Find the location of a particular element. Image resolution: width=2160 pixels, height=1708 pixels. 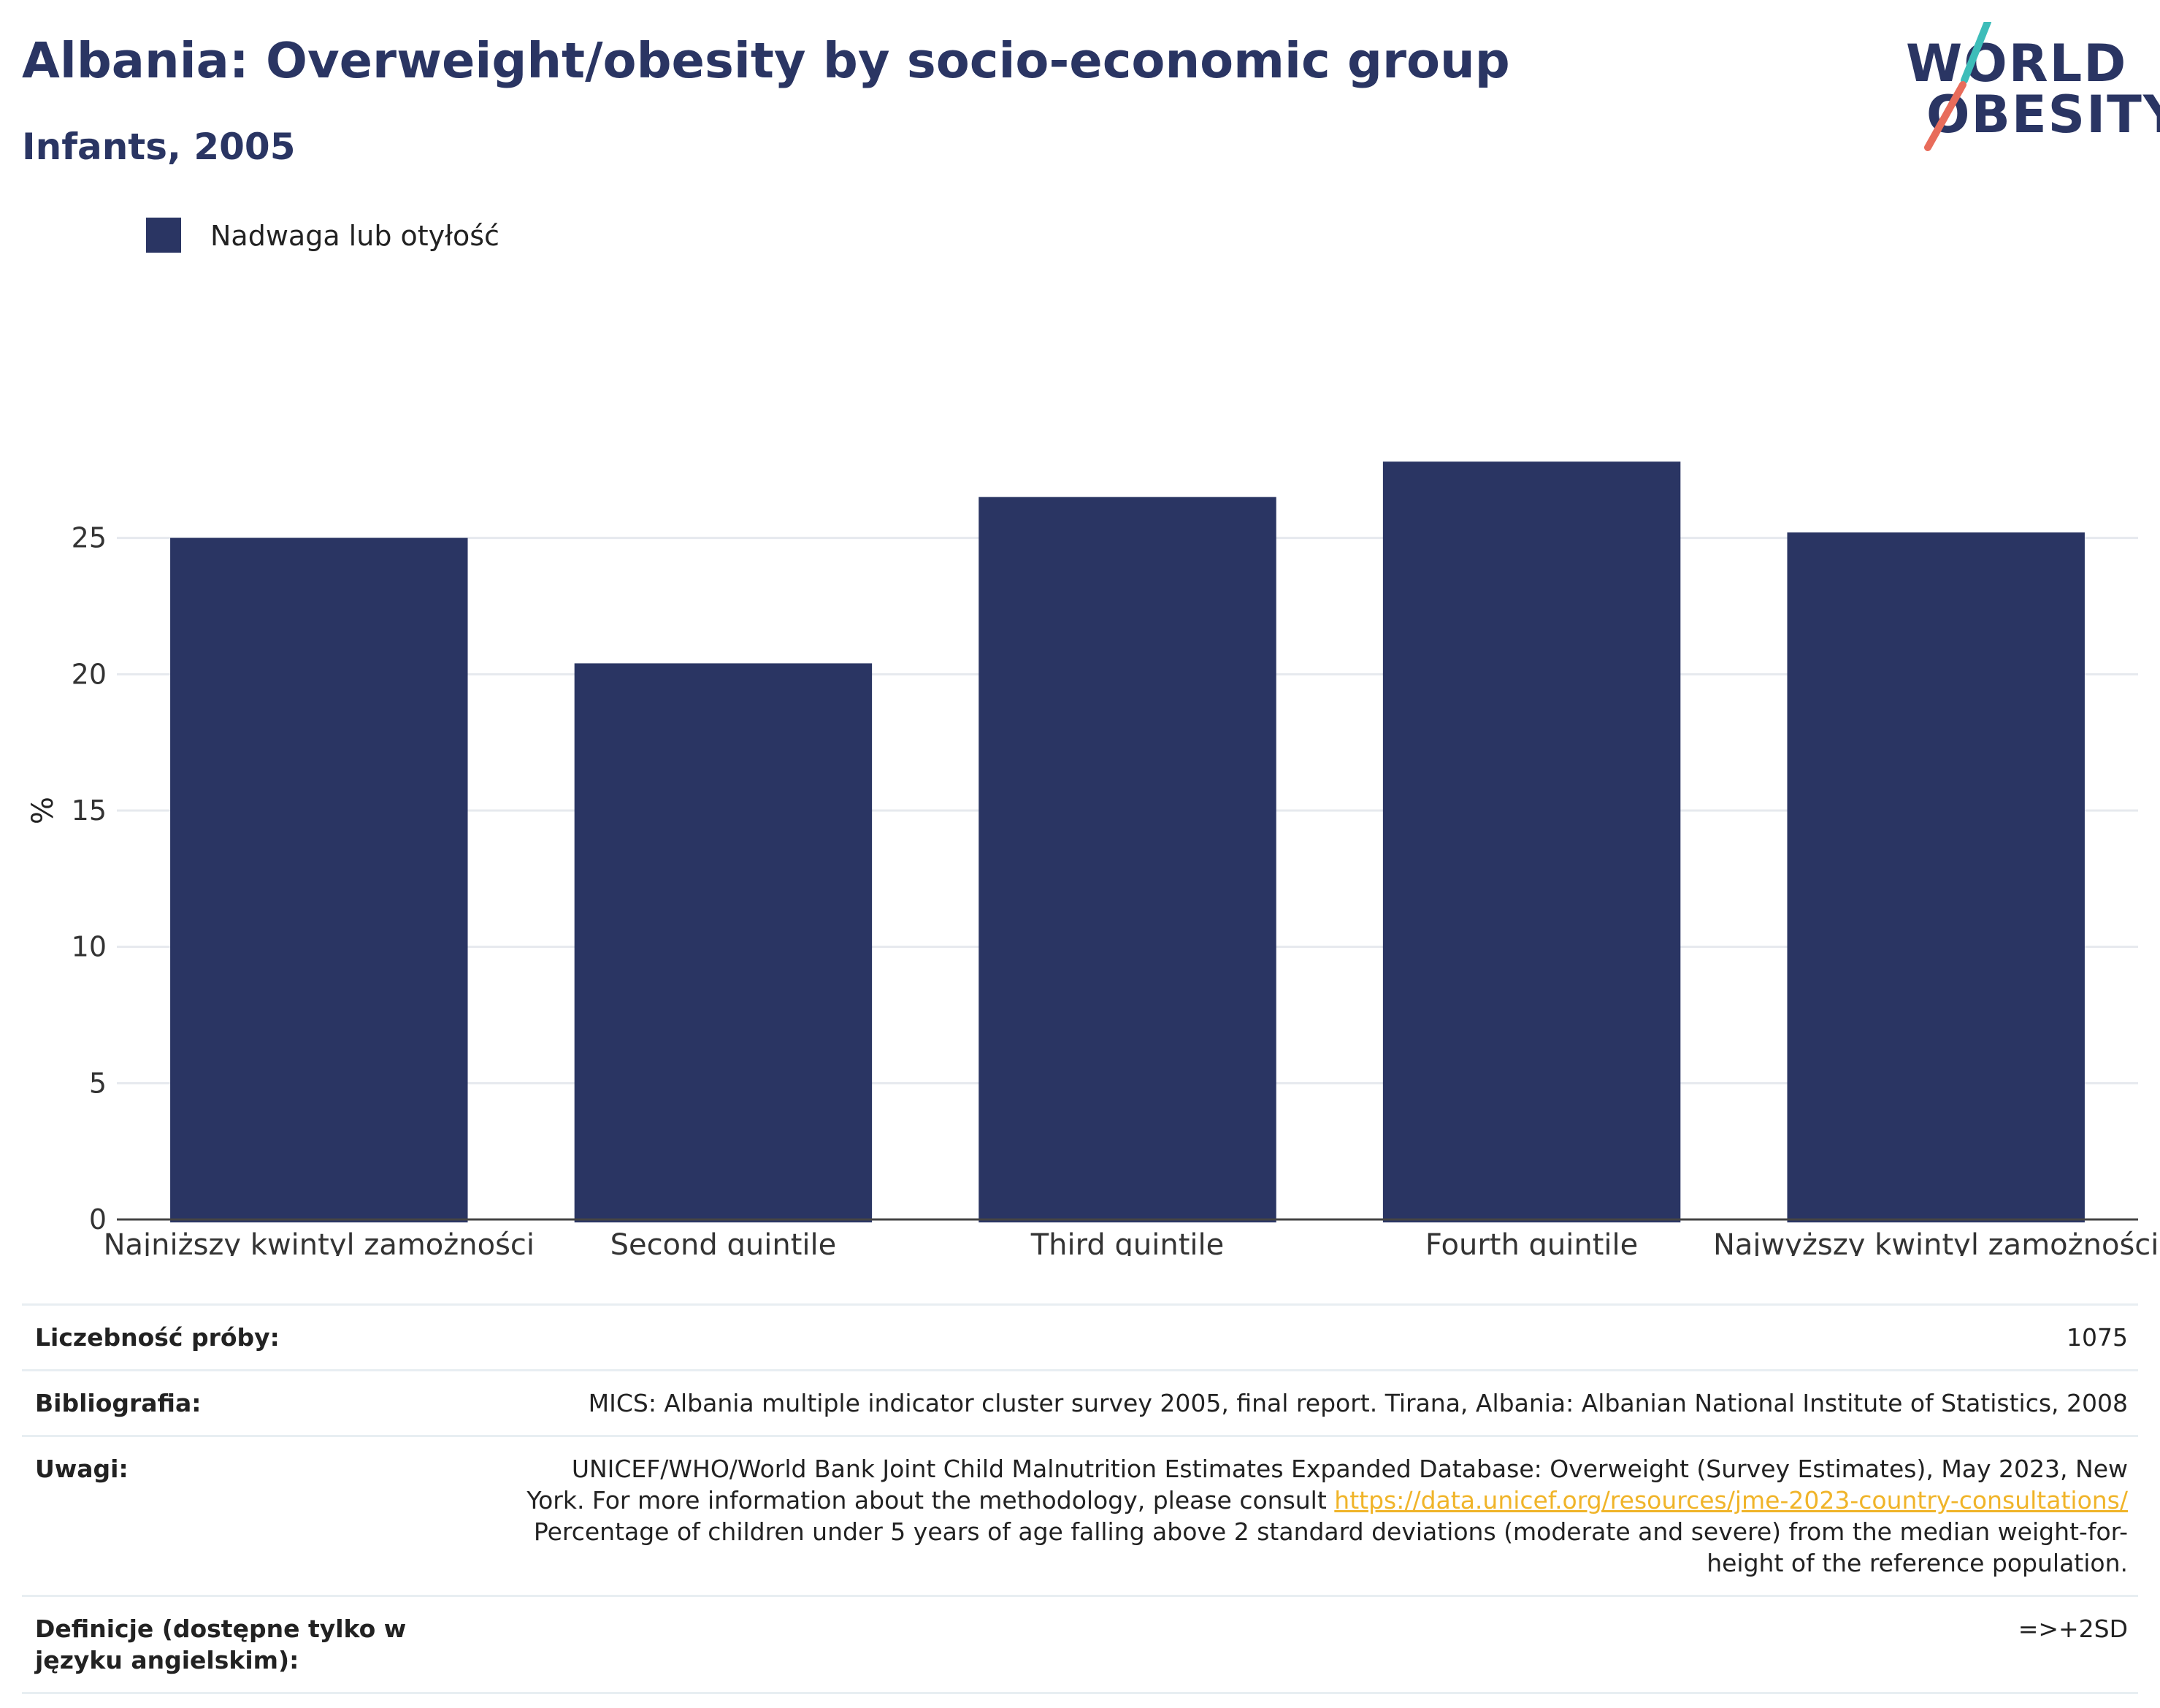

logo-line-2: OBESITY is located at coordinates (2043, 115).